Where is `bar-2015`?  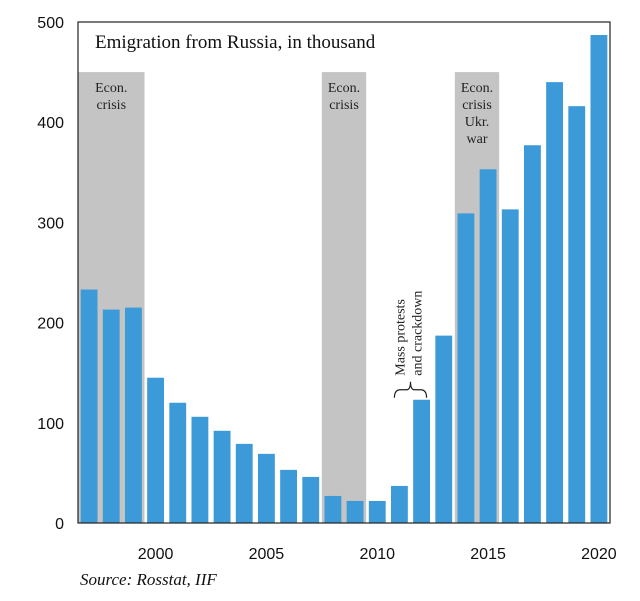 bar-2015 is located at coordinates (488, 346).